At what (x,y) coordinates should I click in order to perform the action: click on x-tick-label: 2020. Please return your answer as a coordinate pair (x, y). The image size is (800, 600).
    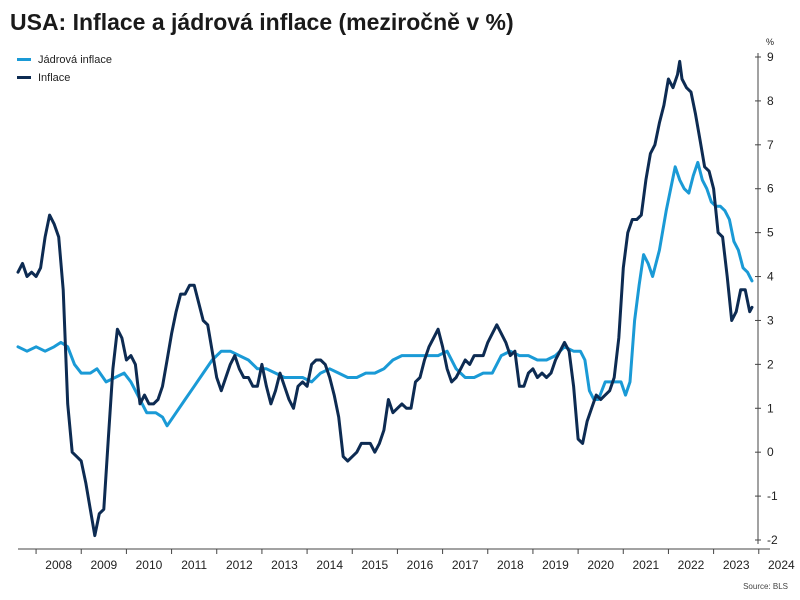
    Looking at the image, I should click on (600, 565).